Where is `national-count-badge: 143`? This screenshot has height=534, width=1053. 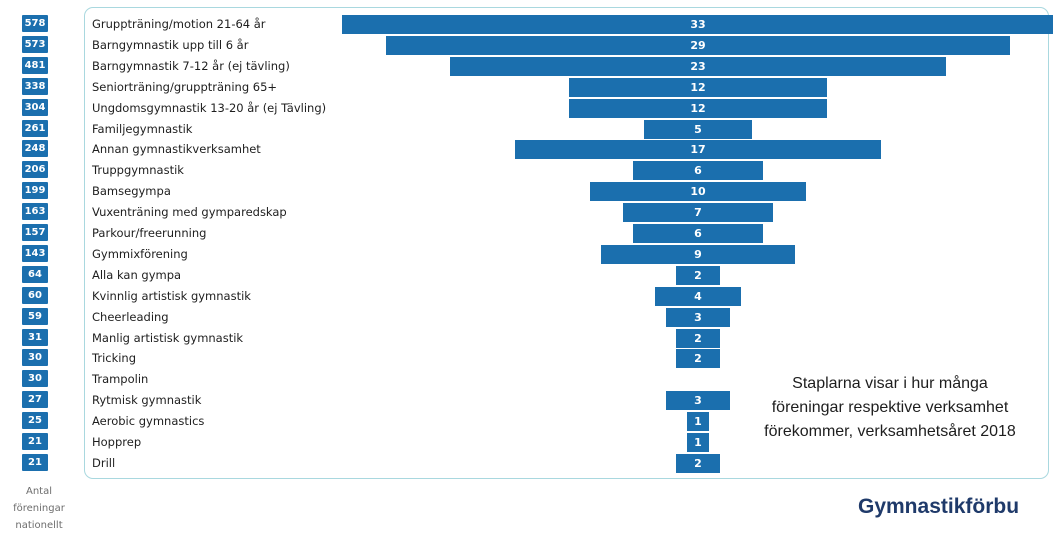
national-count-badge: 143 is located at coordinates (35, 253).